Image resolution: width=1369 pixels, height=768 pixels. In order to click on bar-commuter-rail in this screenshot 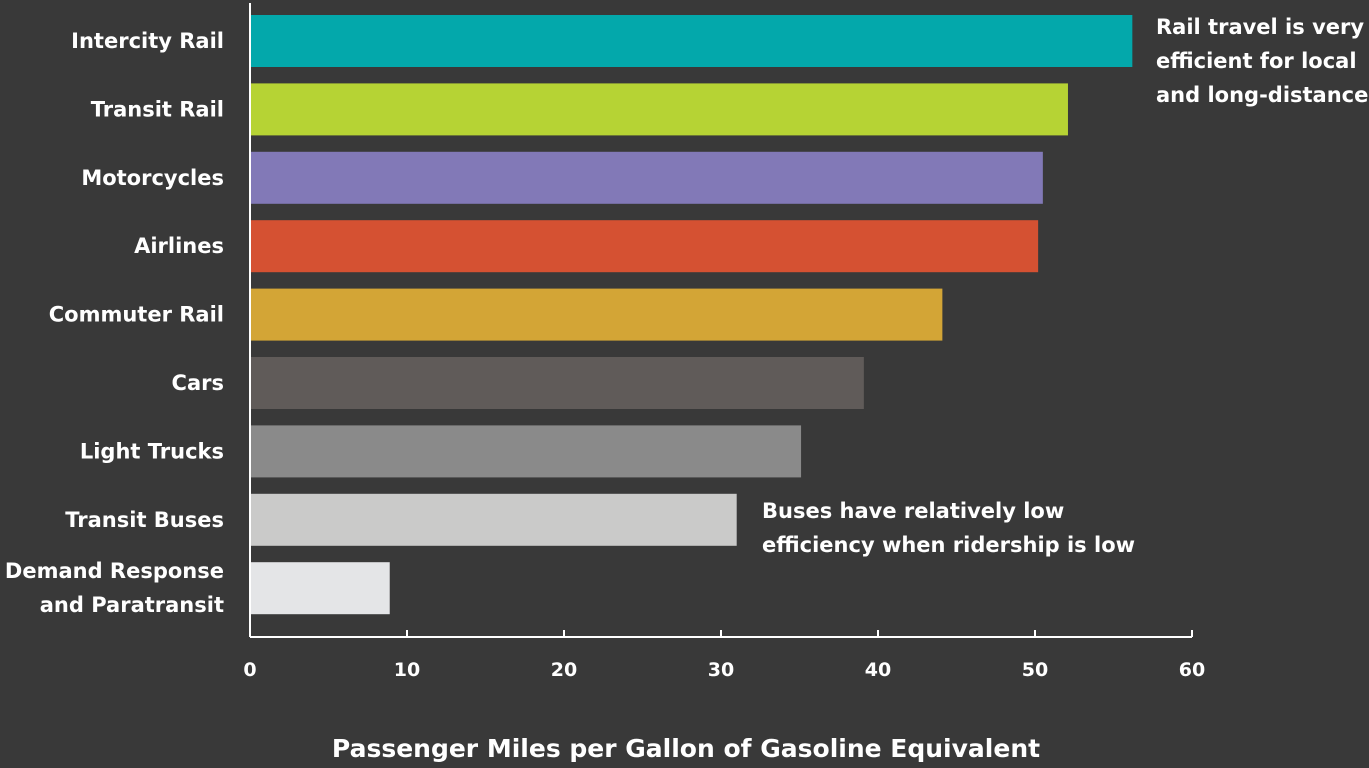, I will do `click(596, 314)`.